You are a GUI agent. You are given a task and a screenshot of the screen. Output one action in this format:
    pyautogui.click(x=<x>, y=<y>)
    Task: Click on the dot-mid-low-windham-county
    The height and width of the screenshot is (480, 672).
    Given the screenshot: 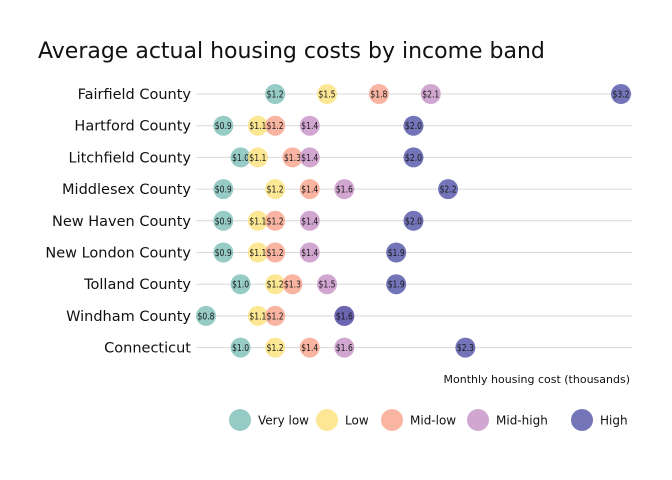 What is the action you would take?
    pyautogui.click(x=275, y=315)
    